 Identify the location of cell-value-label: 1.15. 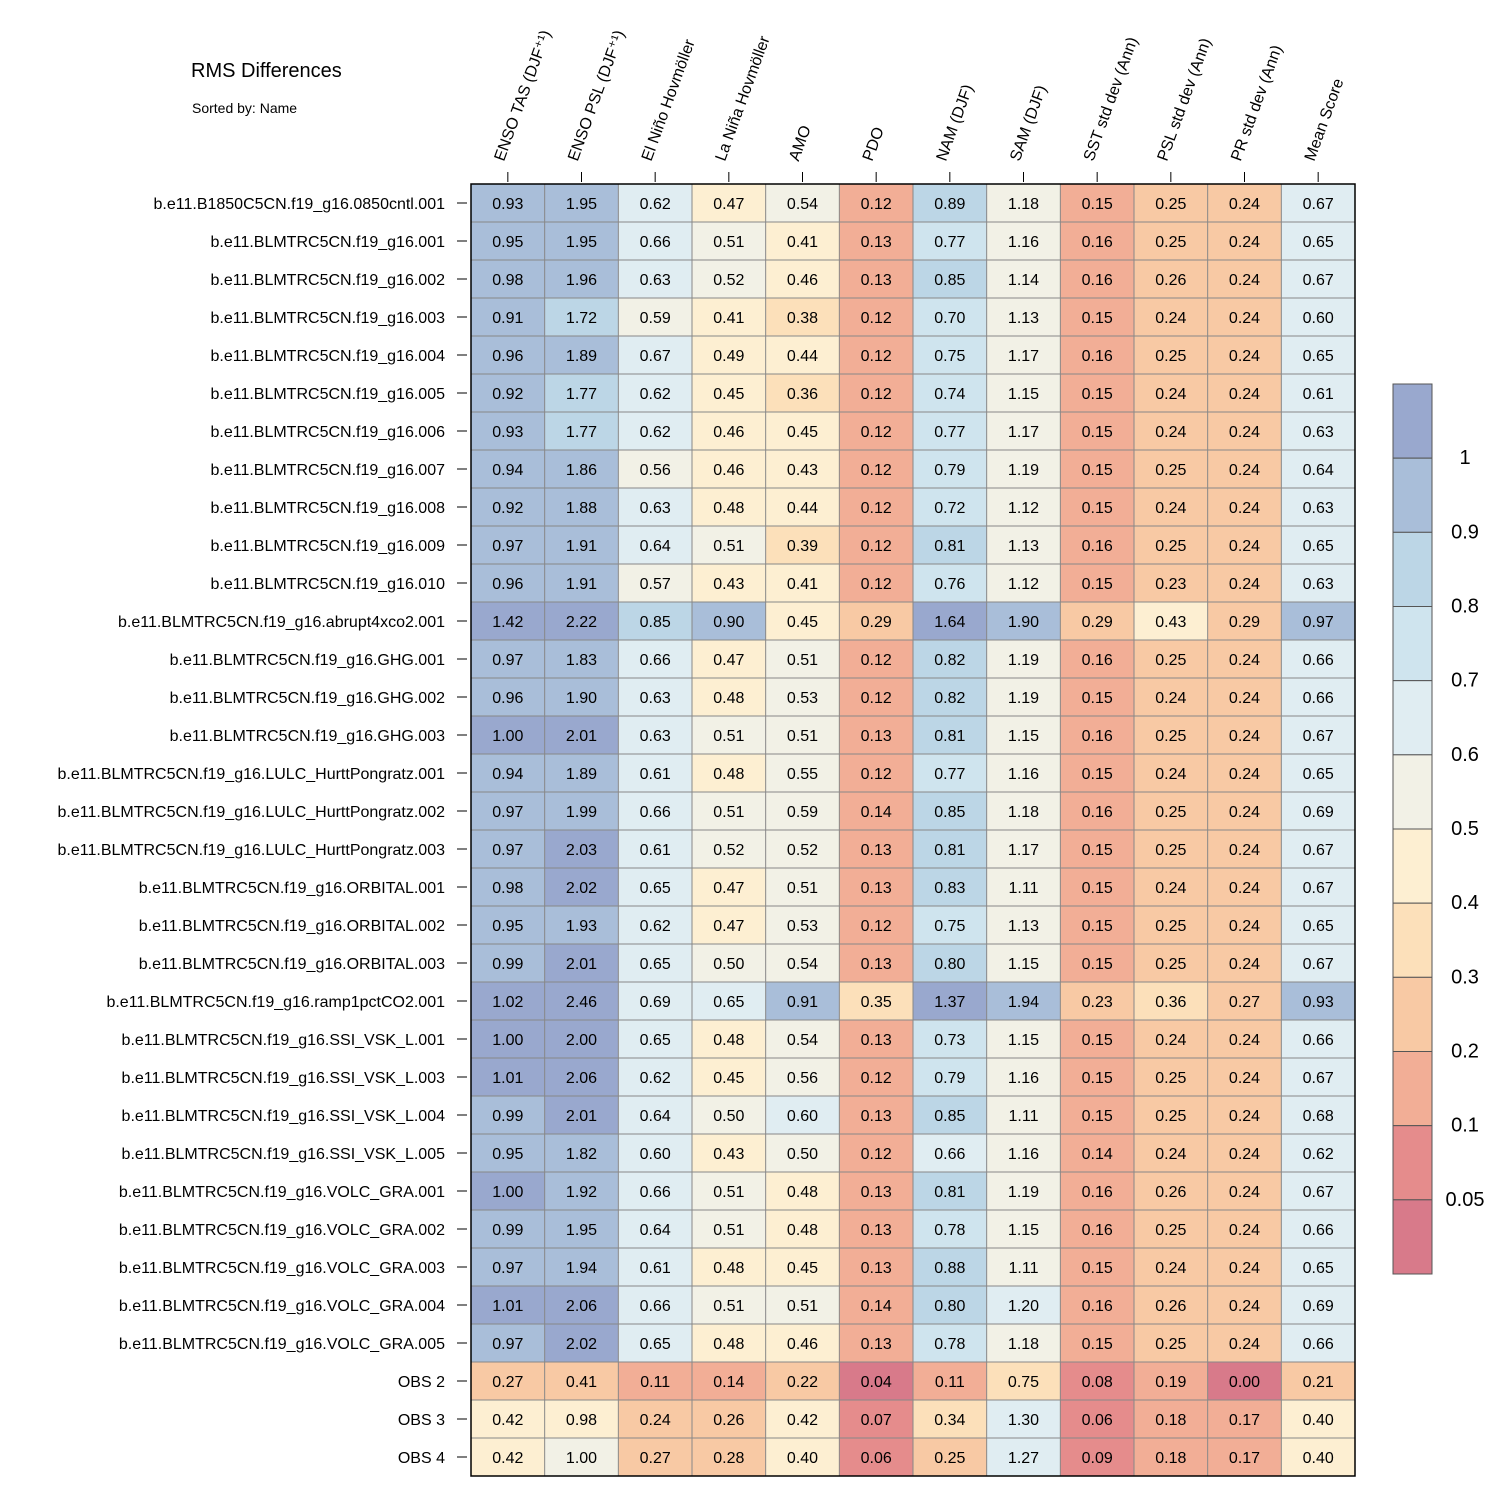
(1023, 1040).